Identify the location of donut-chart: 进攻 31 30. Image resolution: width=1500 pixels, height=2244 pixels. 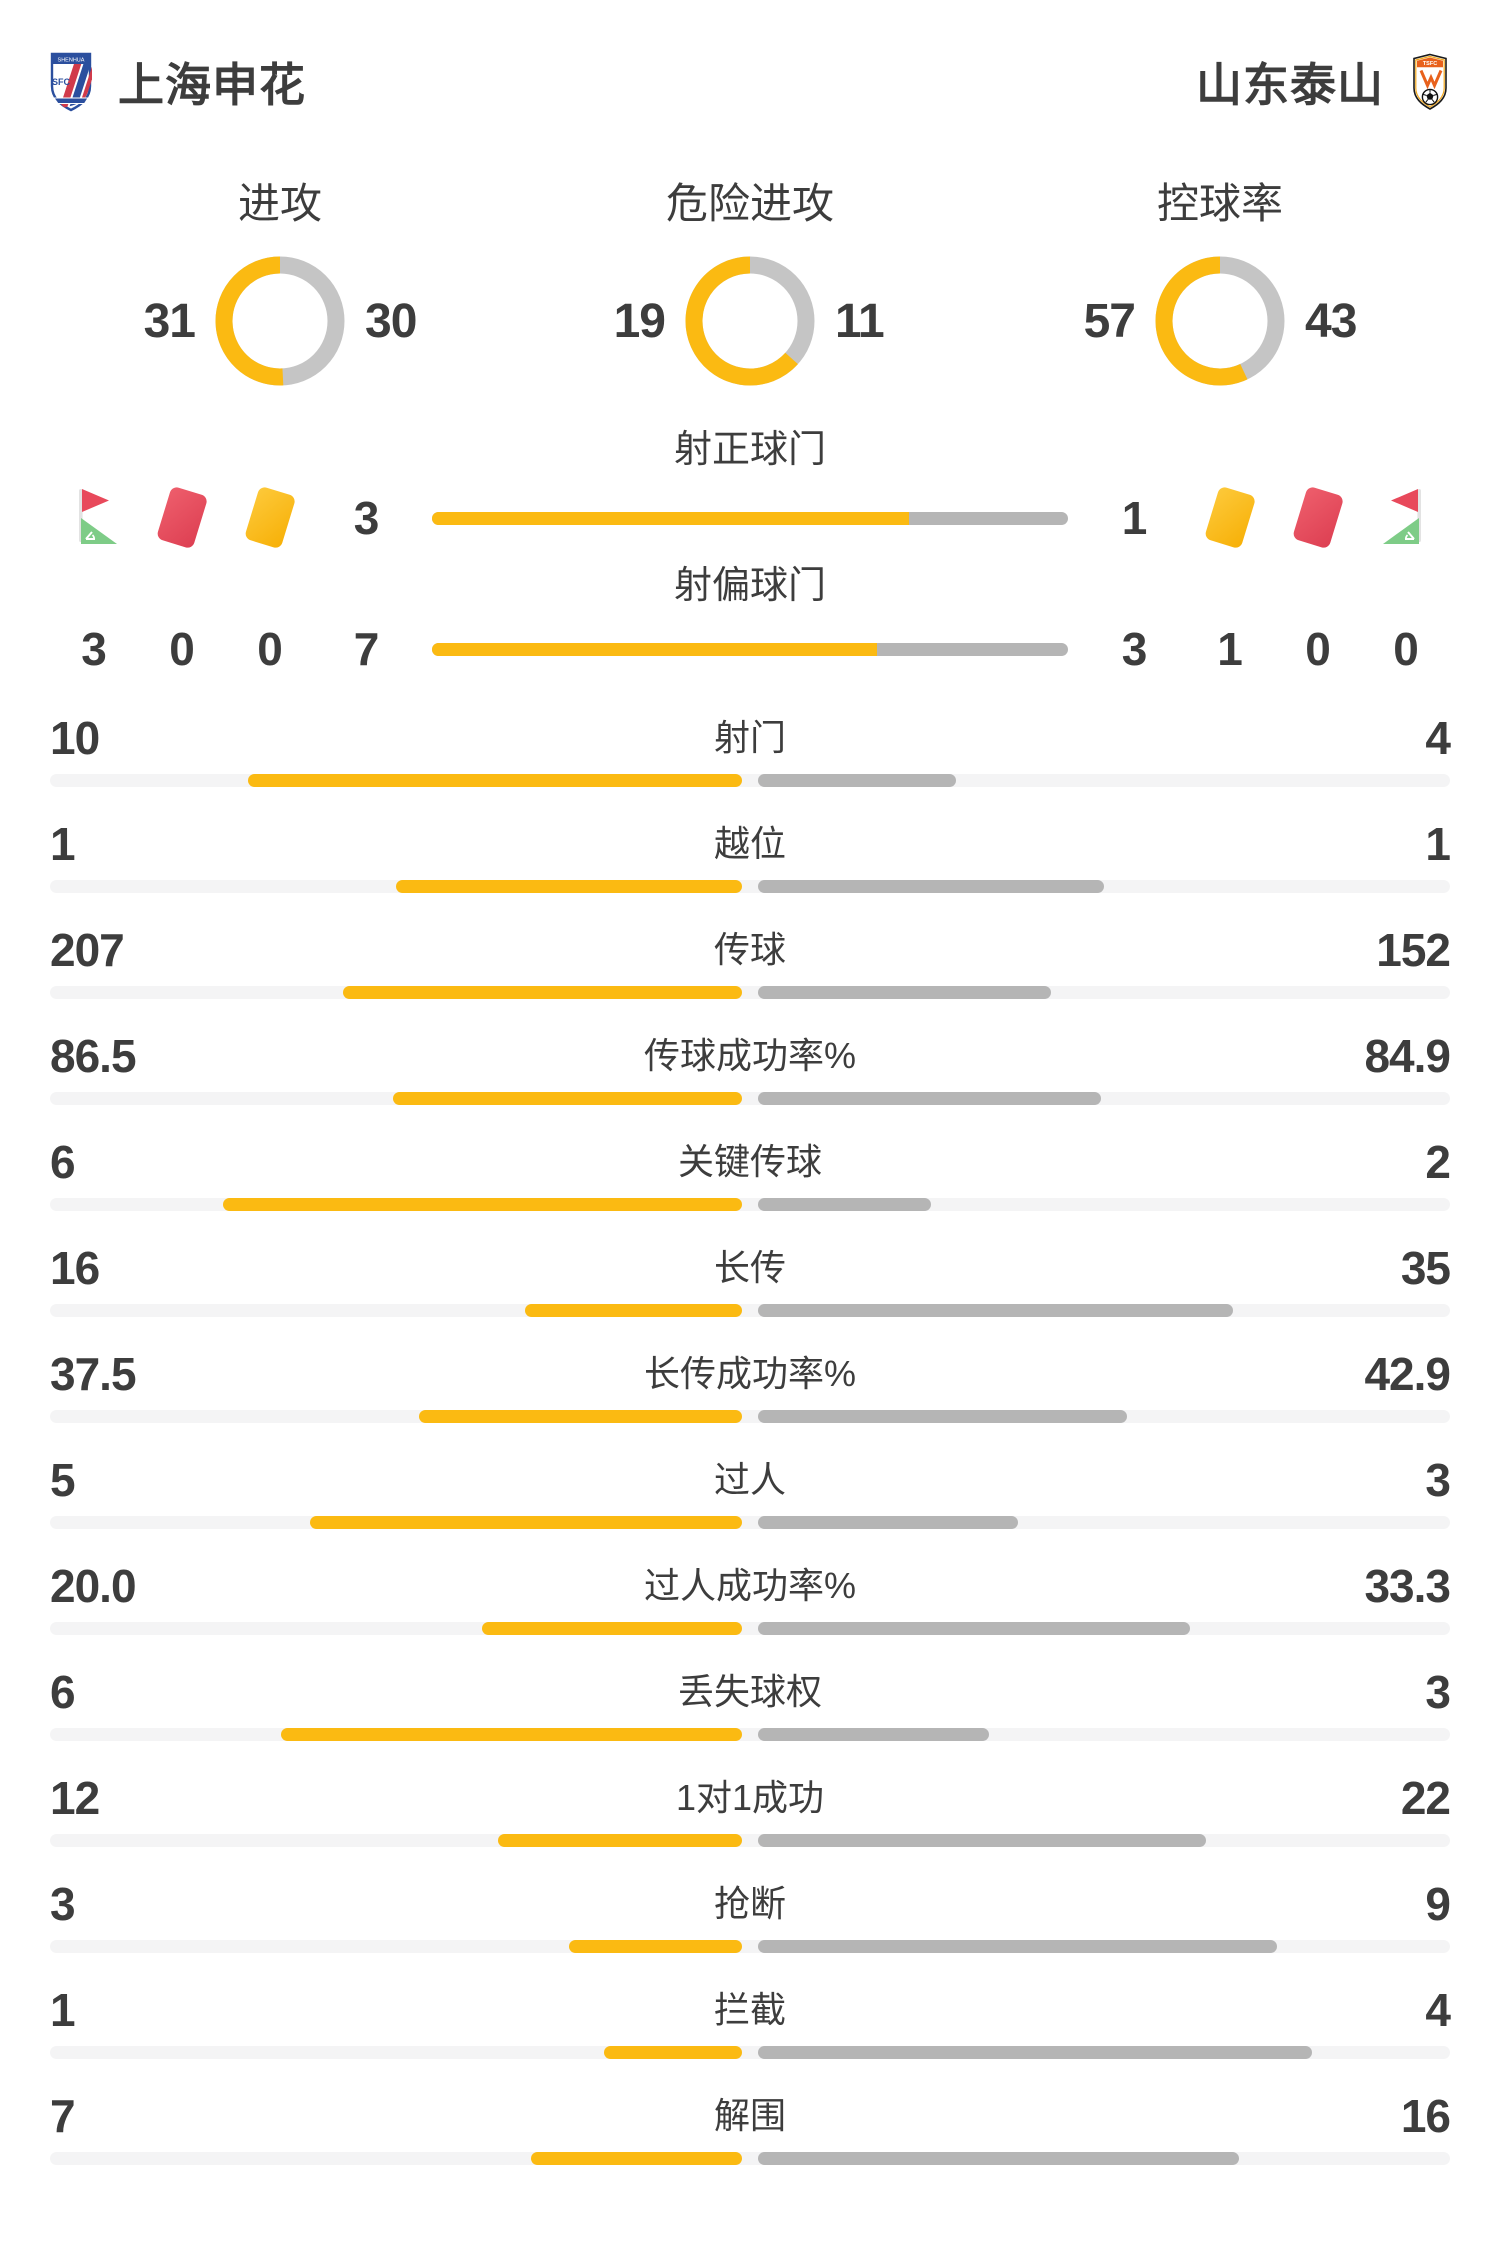
(280, 280).